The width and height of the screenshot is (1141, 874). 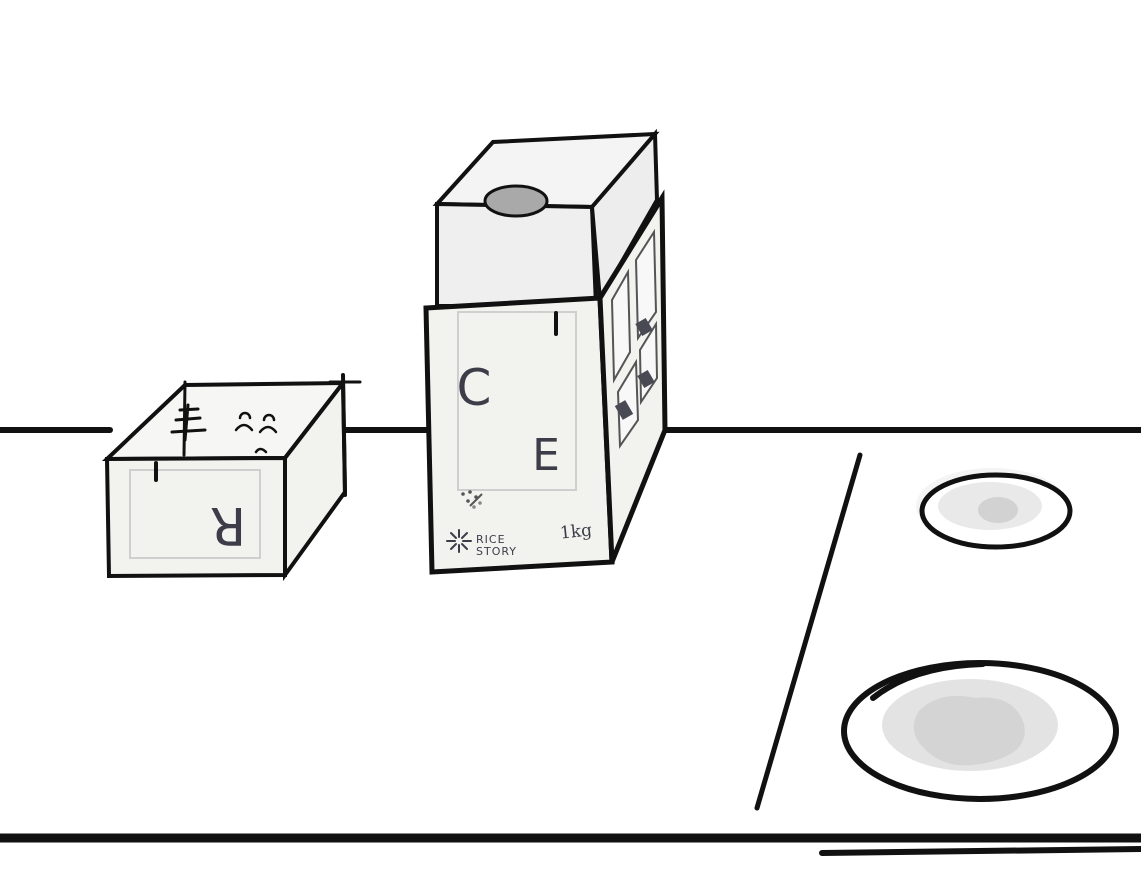 I want to click on small-box-letter-r: R, so click(x=228, y=525).